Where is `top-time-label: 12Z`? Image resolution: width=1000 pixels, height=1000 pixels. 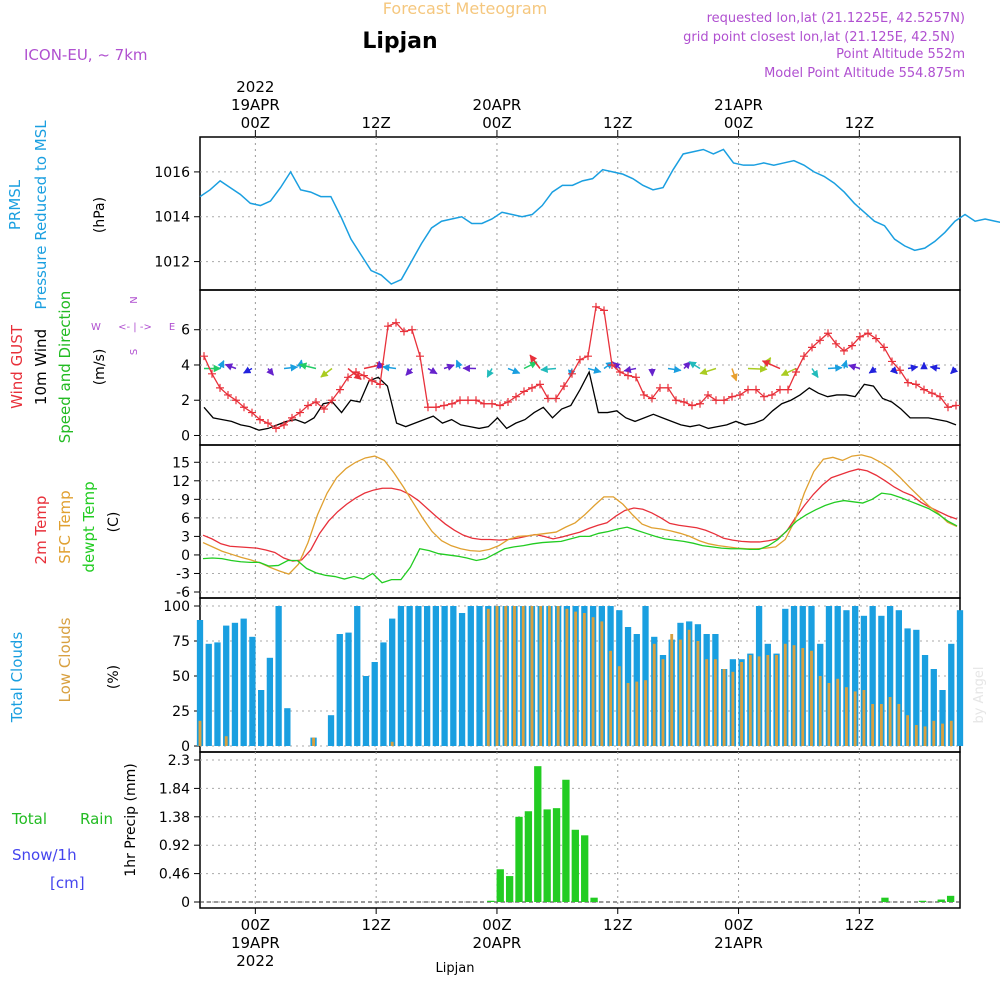
top-time-label: 12Z is located at coordinates (375, 123).